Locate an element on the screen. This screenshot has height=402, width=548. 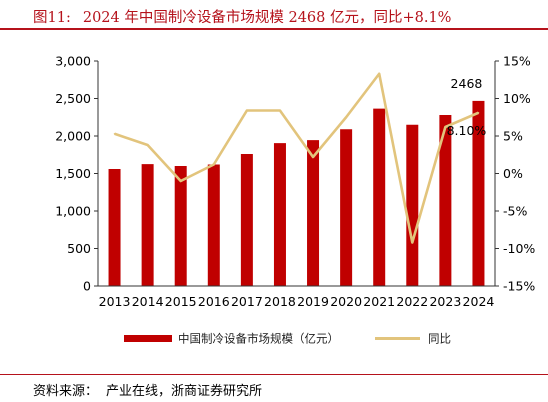
x-tick-label: 2014 is located at coordinates (148, 301).